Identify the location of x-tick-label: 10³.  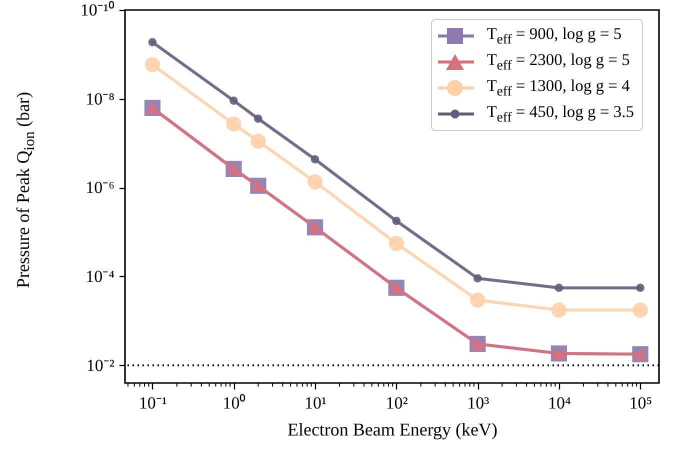
(478, 403).